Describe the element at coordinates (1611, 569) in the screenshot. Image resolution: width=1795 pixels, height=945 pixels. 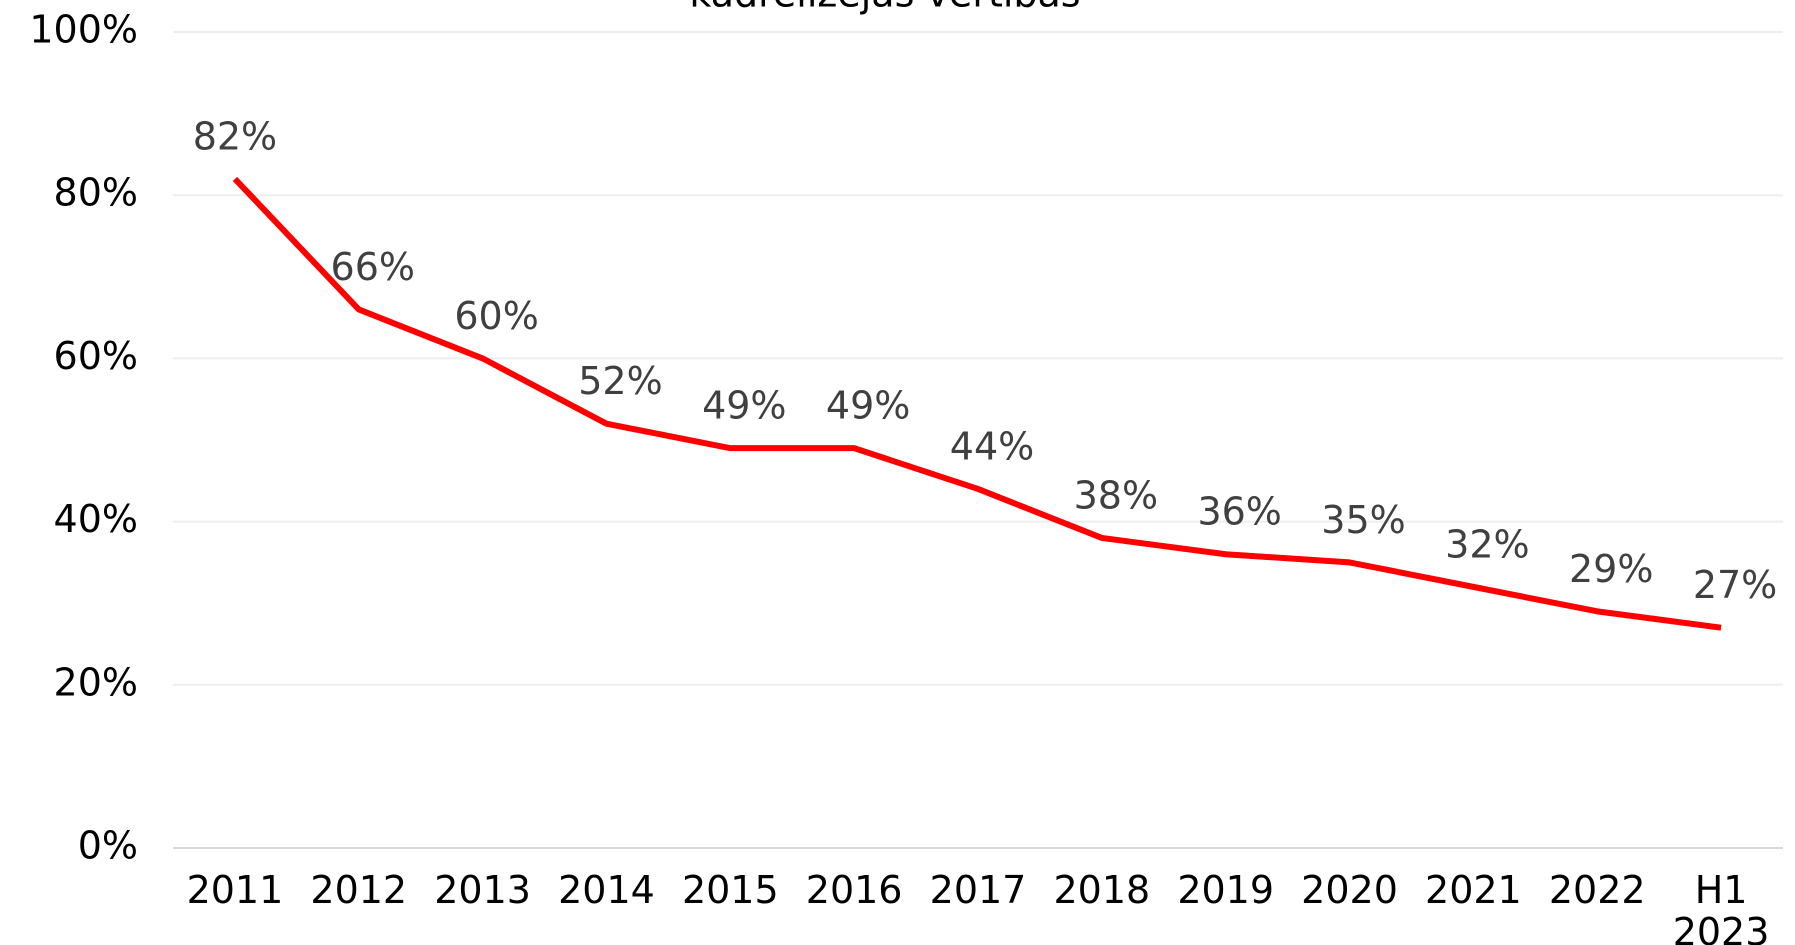
I see `data-label: 29%` at that location.